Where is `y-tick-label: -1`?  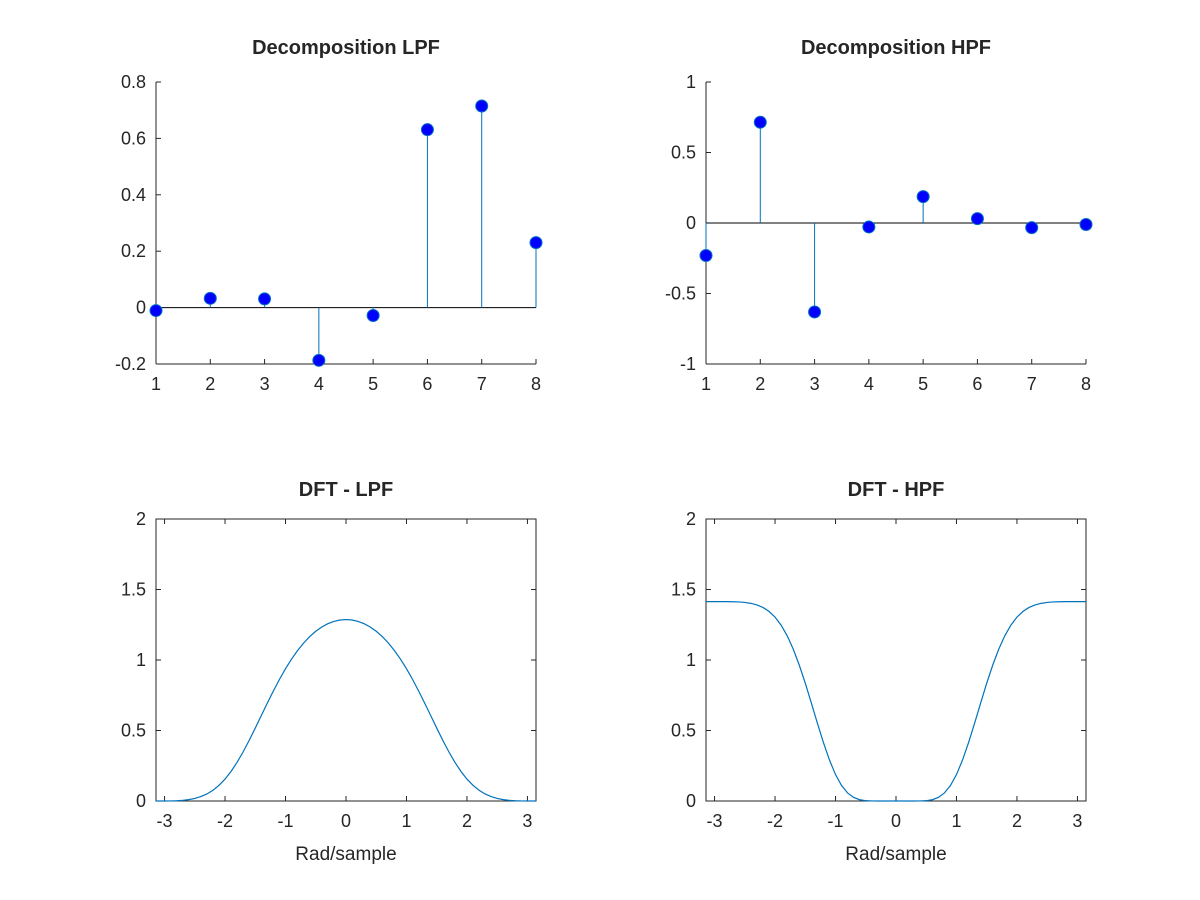 y-tick-label: -1 is located at coordinates (688, 364).